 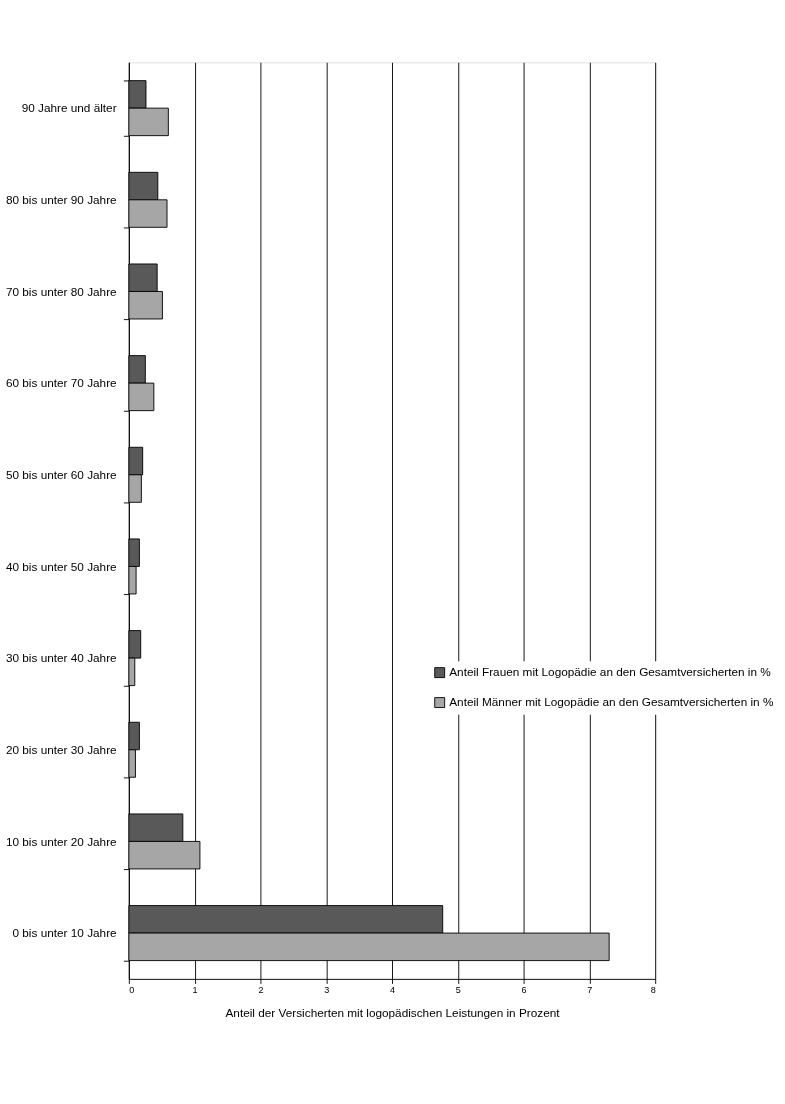 I want to click on y-tick-label: 10 bis unter 20 Jahre, so click(x=61, y=841).